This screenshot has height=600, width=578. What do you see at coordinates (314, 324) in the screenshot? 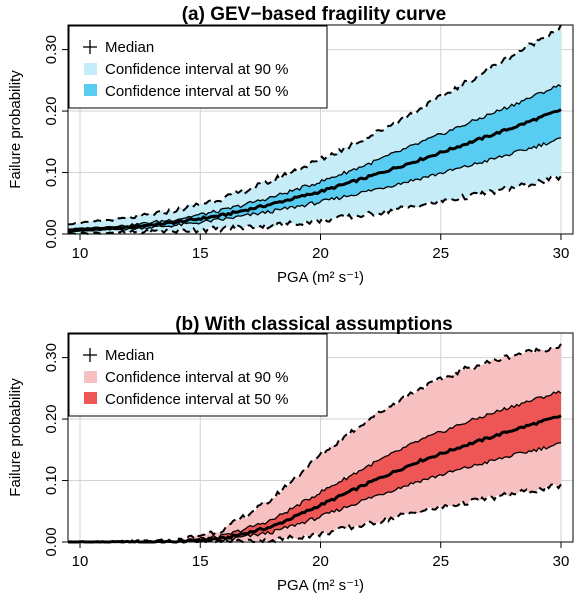
I see `chart-title: (b) With classical assumptions` at bounding box center [314, 324].